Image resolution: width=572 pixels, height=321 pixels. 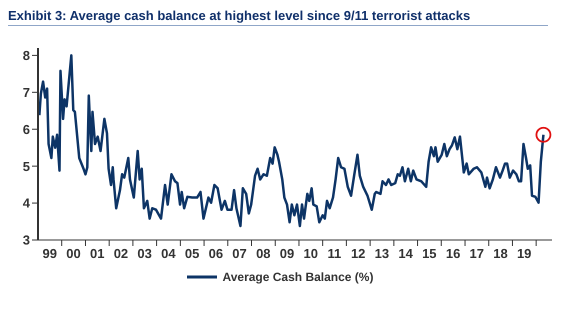 What do you see at coordinates (524, 253) in the screenshot?
I see `x-tick-label: 19` at bounding box center [524, 253].